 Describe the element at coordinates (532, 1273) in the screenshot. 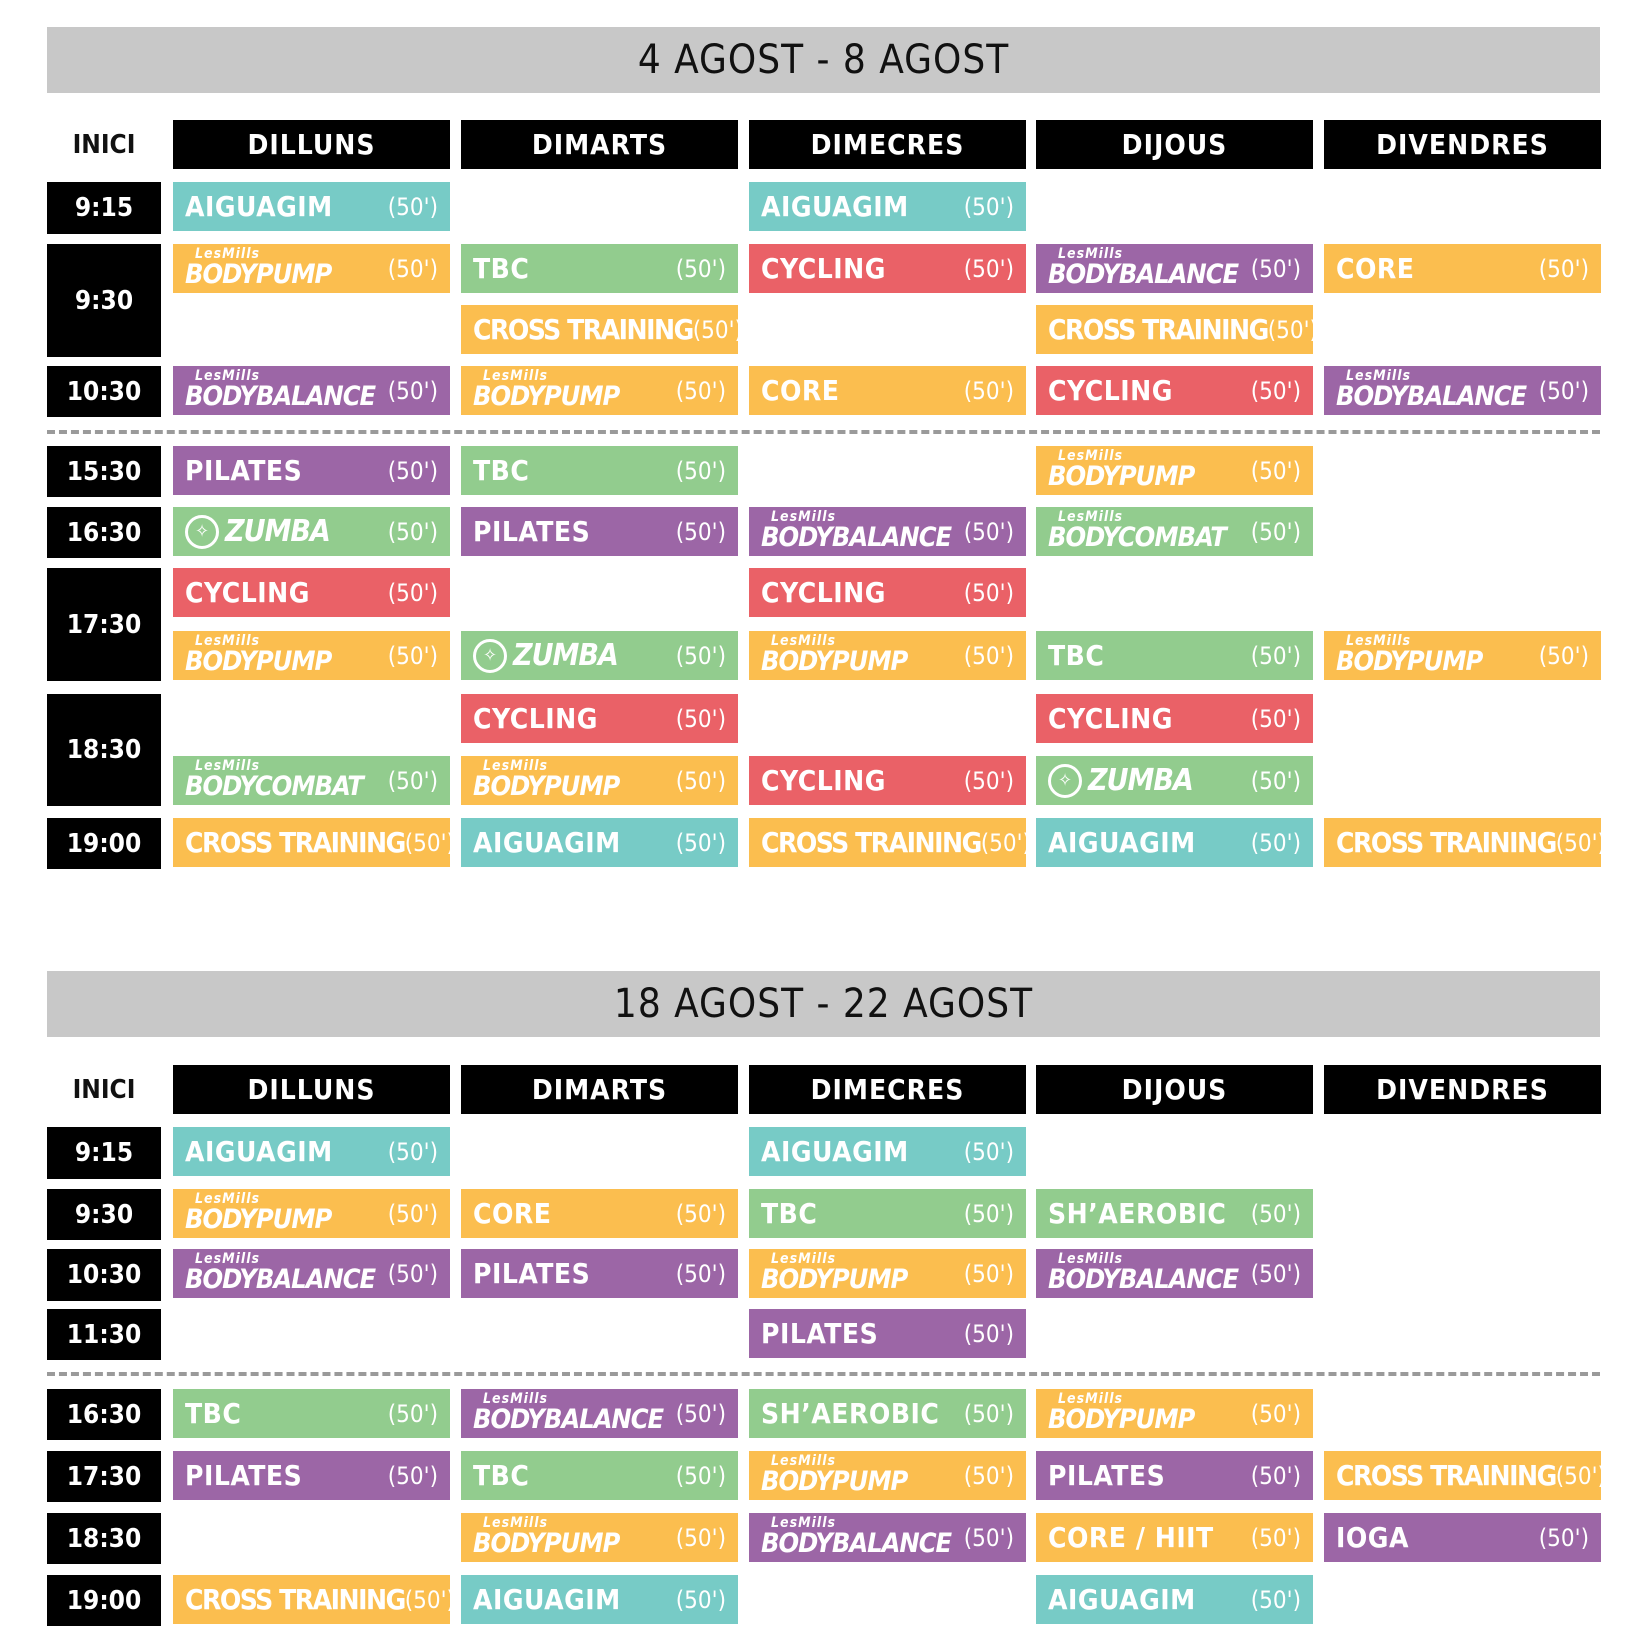

I see `class-name: PILATES` at that location.